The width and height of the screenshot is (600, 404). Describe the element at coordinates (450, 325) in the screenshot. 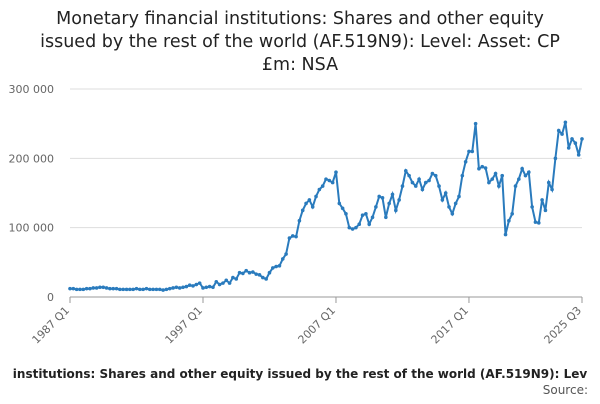

I see `x-tick-label: 2017 Q1` at that location.